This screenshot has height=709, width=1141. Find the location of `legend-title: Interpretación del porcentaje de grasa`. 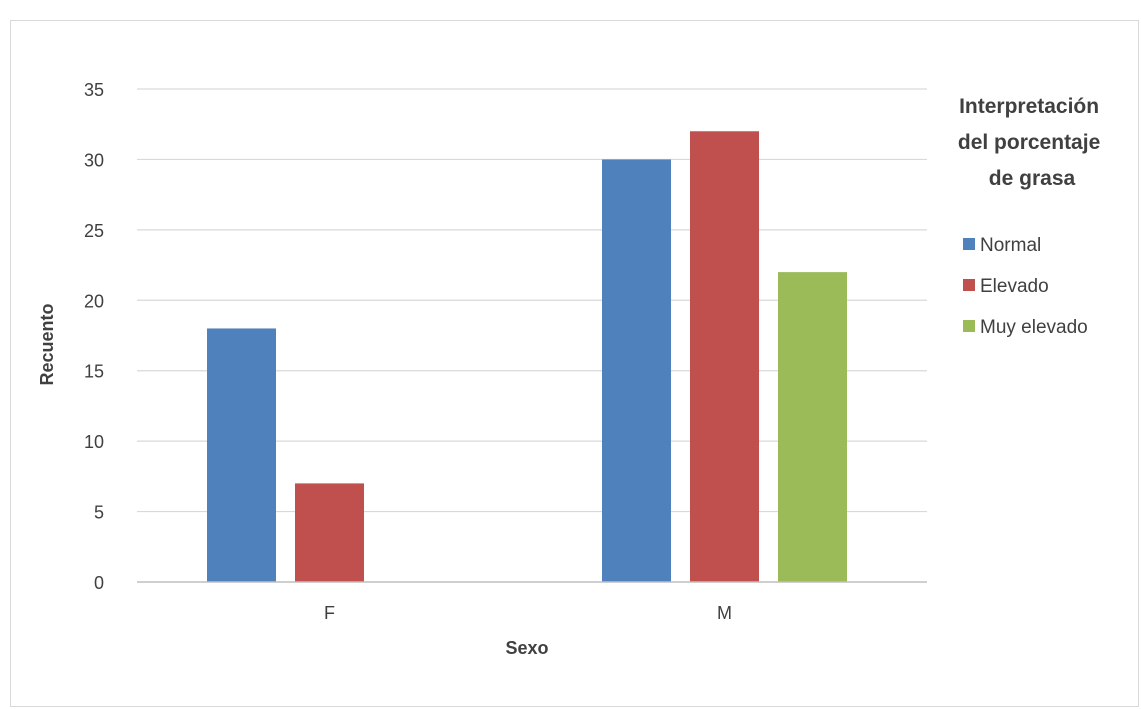

legend-title: Interpretación del porcentaje de grasa is located at coordinates (1032, 142).